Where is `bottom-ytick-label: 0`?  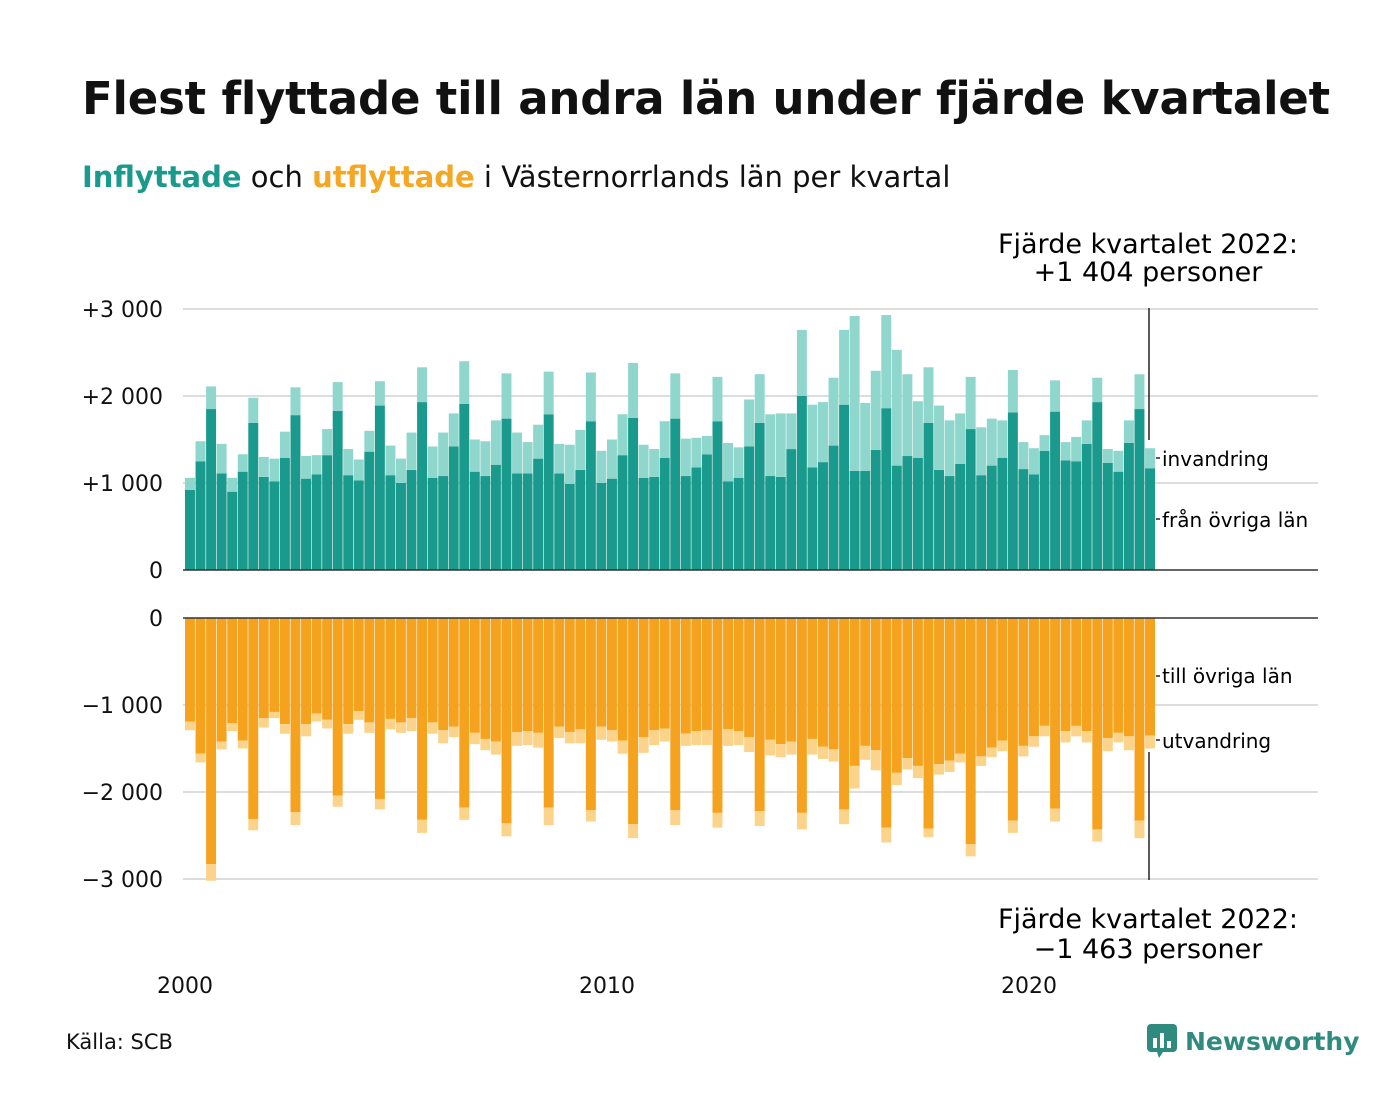 bottom-ytick-label: 0 is located at coordinates (156, 619).